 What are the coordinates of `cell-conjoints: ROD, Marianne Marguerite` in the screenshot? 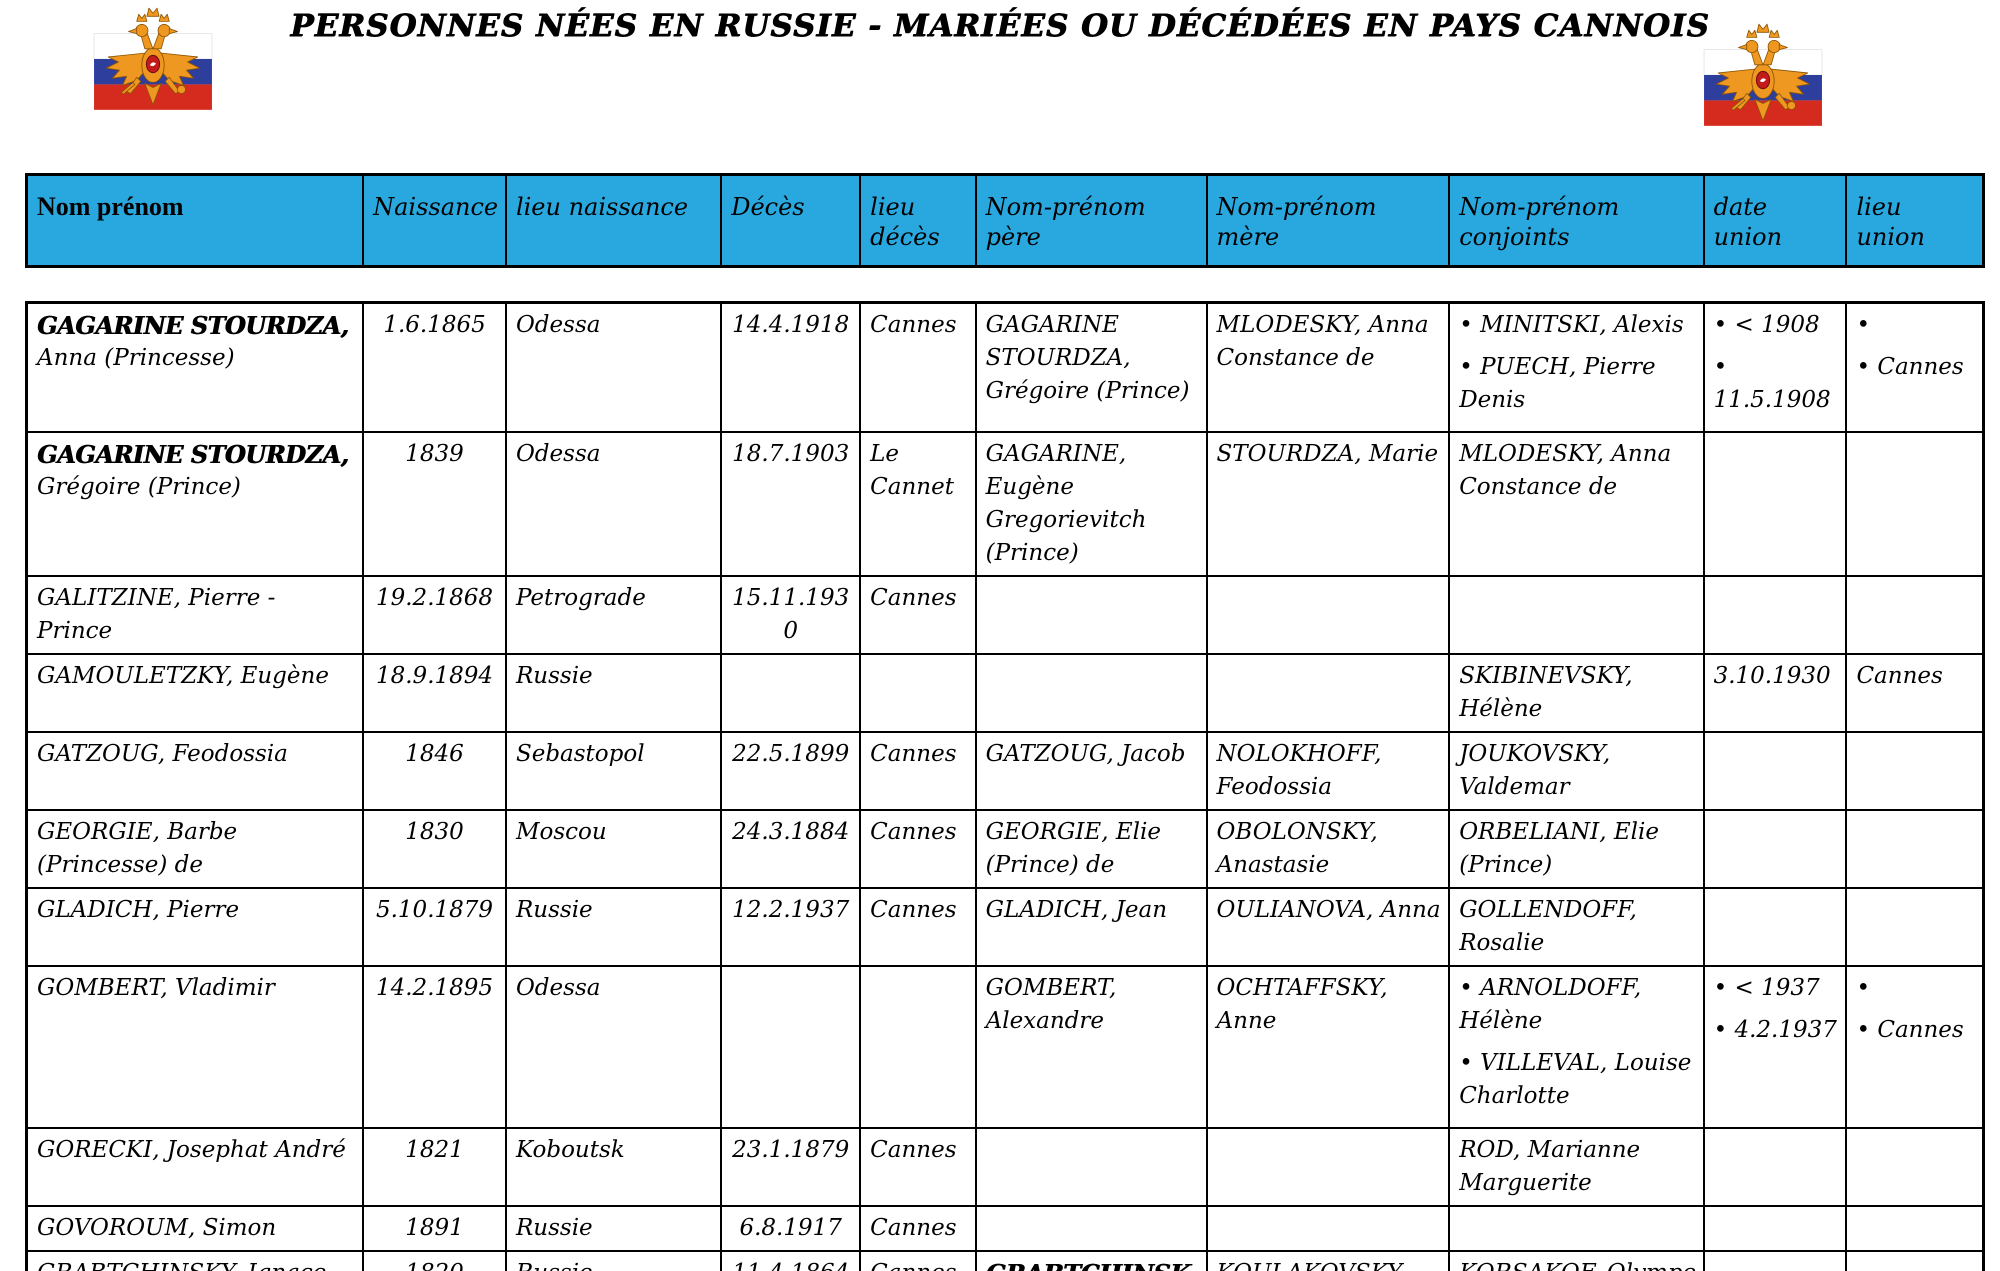 It's located at (1576, 1167).